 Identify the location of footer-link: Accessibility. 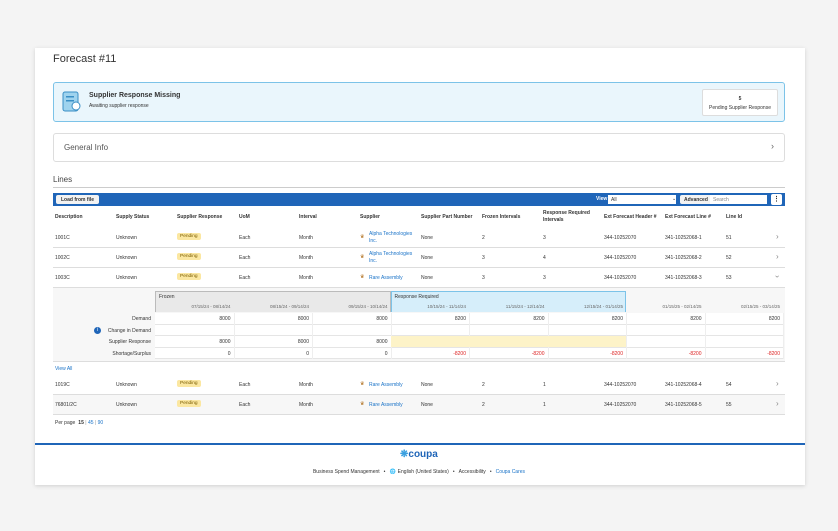
(472, 472).